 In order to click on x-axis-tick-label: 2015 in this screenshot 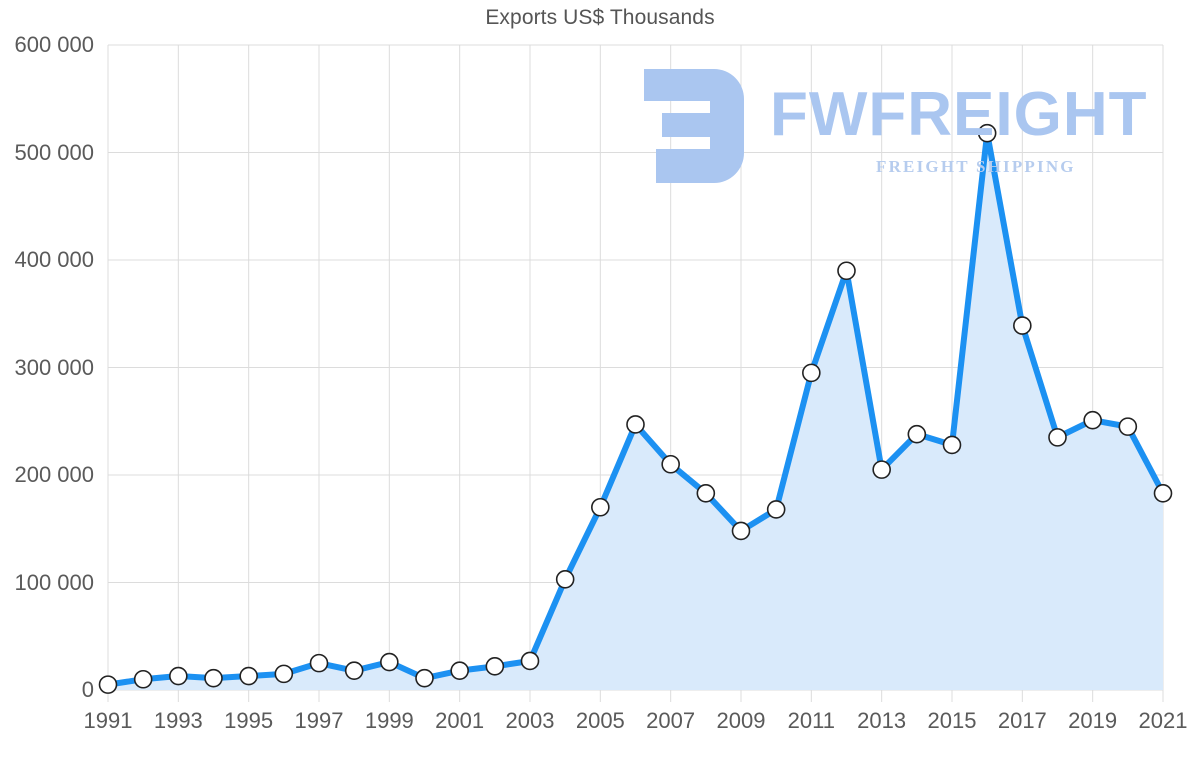, I will do `click(952, 720)`.